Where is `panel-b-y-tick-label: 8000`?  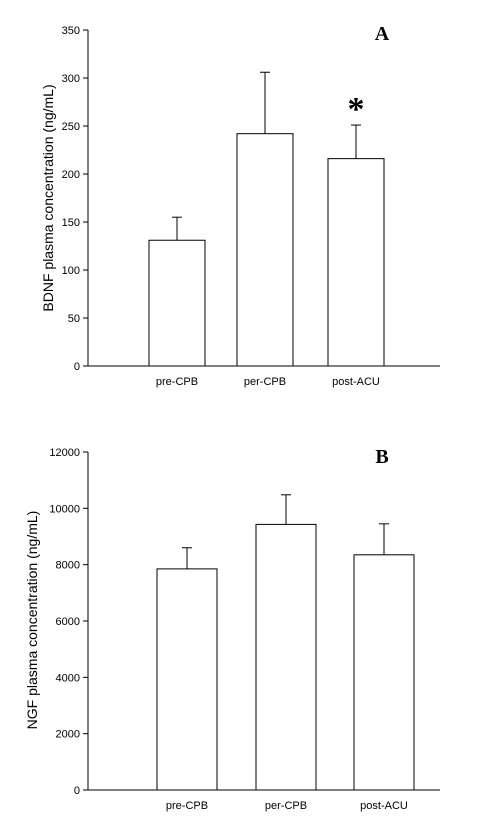
panel-b-y-tick-label: 8000 is located at coordinates (68, 566).